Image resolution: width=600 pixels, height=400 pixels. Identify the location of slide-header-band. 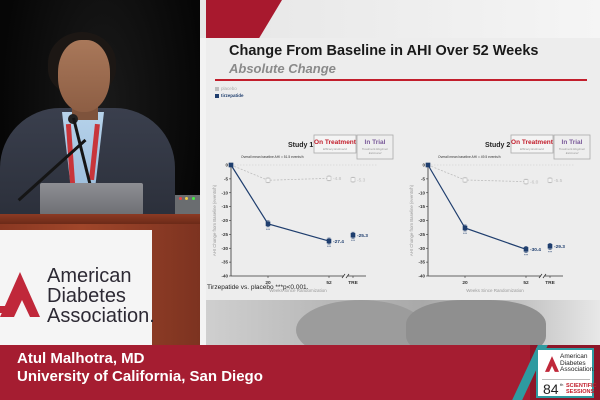
(400, 19).